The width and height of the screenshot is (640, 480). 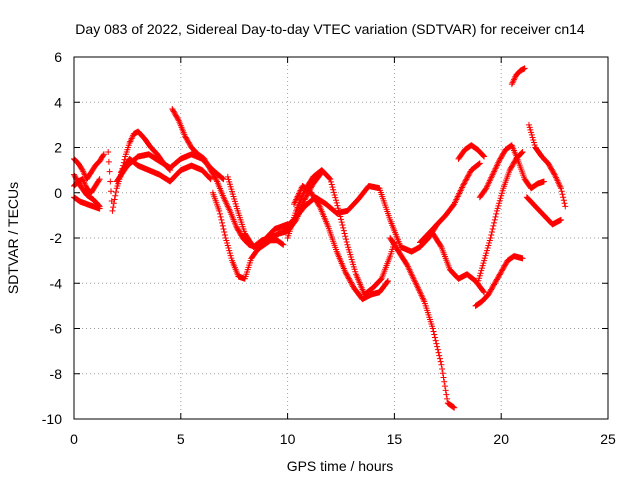 What do you see at coordinates (288, 439) in the screenshot?
I see `x-tick-label: 10` at bounding box center [288, 439].